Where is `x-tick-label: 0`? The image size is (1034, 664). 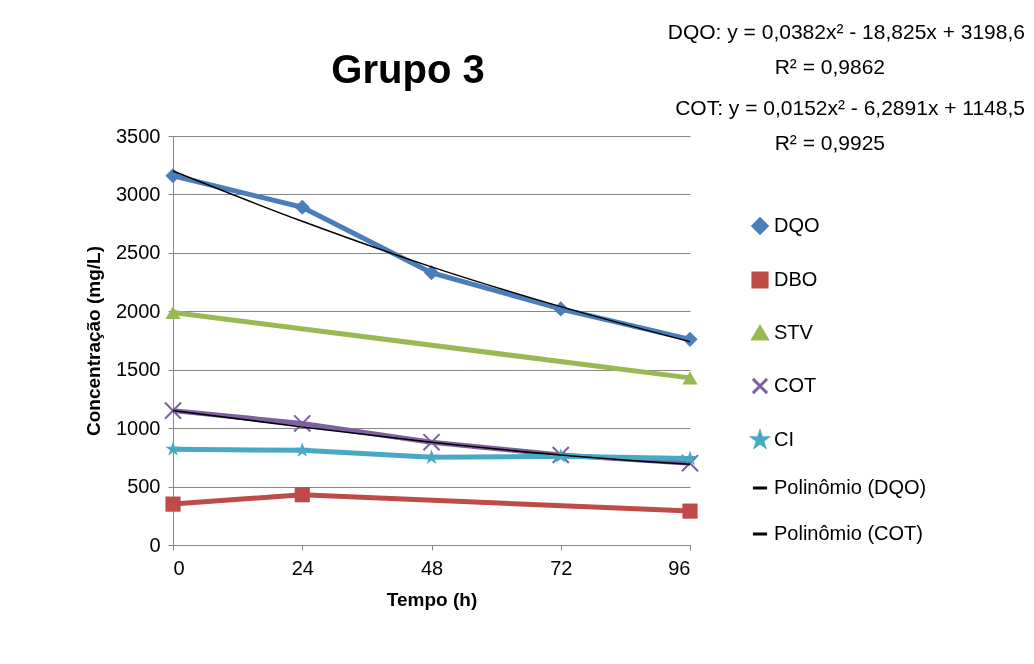 x-tick-label: 0 is located at coordinates (179, 567).